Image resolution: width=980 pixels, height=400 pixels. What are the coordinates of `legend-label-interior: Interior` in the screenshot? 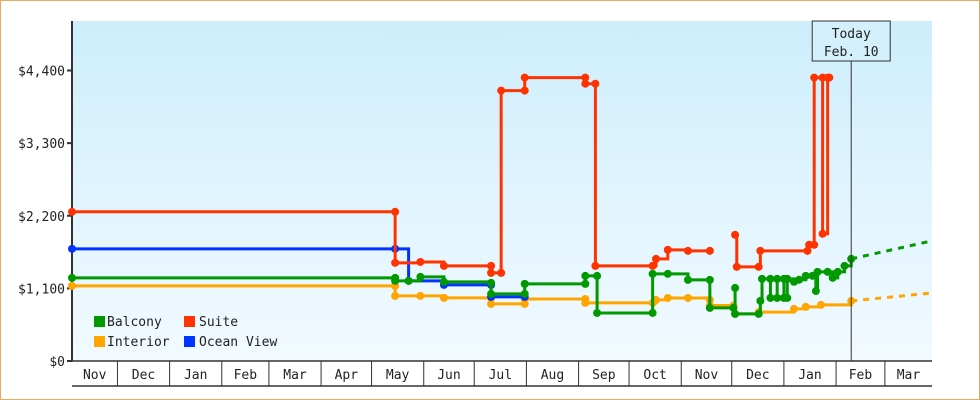 It's located at (138, 342).